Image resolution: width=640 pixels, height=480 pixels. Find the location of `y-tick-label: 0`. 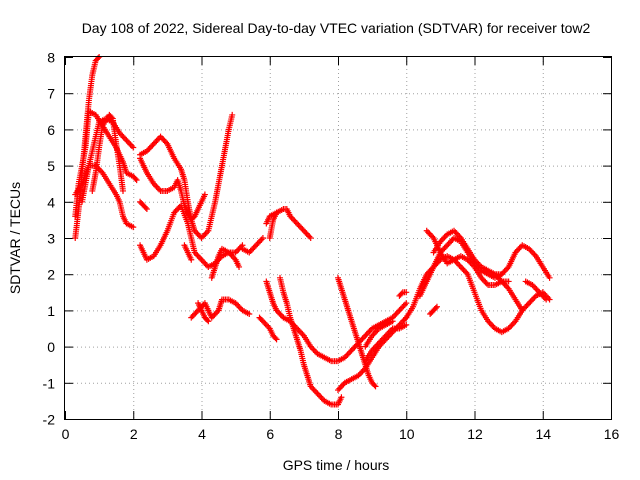

y-tick-label: 0 is located at coordinates (51, 347).